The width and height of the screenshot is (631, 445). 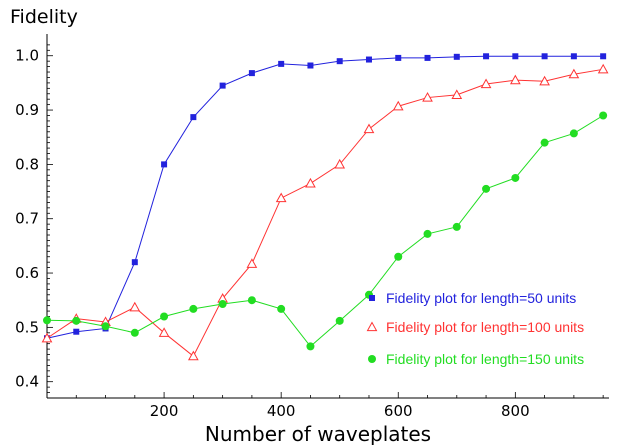 I want to click on y-tick-label: 0.4, so click(x=27, y=382).